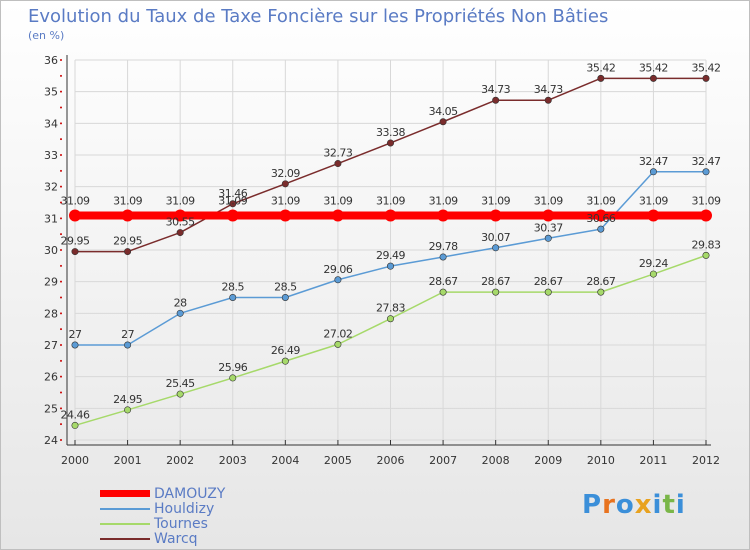 The width and height of the screenshot is (750, 550). Describe the element at coordinates (51, 92) in the screenshot. I see `y-tick-label: 35` at that location.